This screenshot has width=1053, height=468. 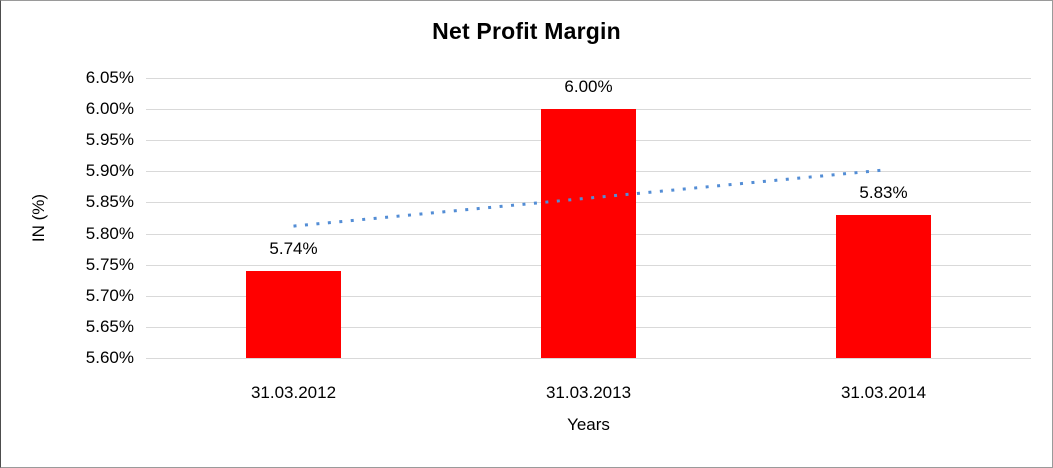 What do you see at coordinates (109, 326) in the screenshot?
I see `y-tick-label: 5.65%` at bounding box center [109, 326].